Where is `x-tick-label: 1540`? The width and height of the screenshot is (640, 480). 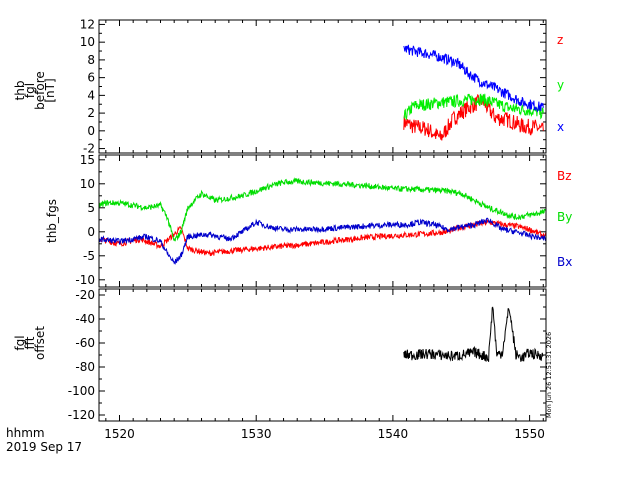
x-tick-label: 1540 is located at coordinates (393, 434).